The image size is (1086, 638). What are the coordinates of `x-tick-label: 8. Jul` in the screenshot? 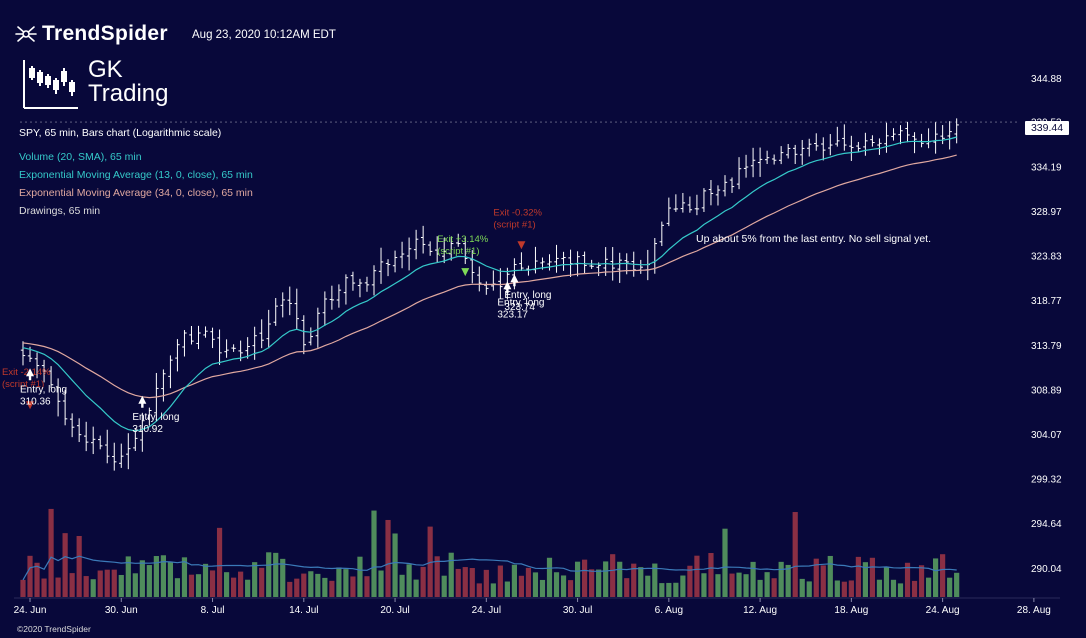 It's located at (213, 610).